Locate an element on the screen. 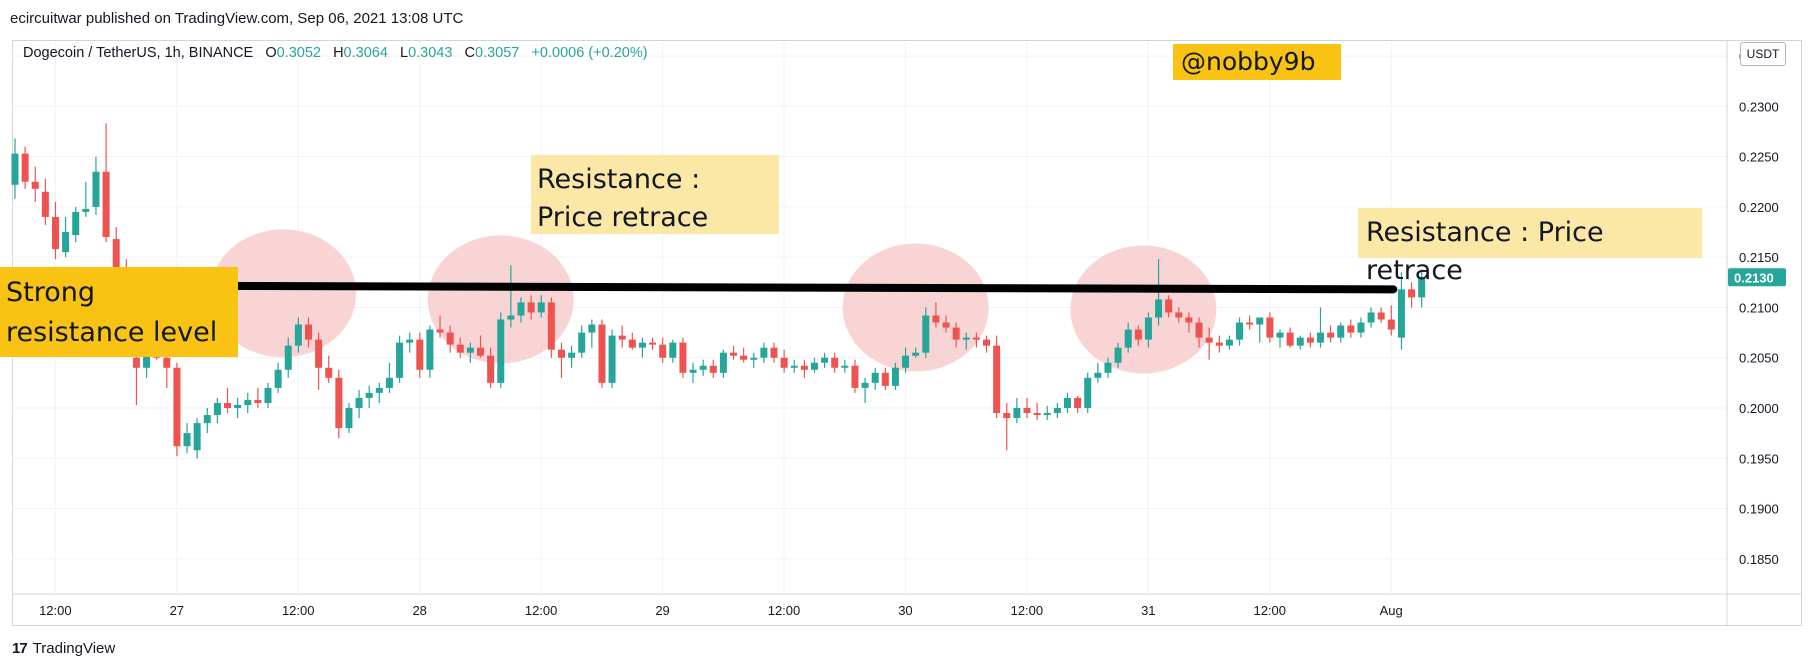  x-tick-label: 29 is located at coordinates (662, 610).